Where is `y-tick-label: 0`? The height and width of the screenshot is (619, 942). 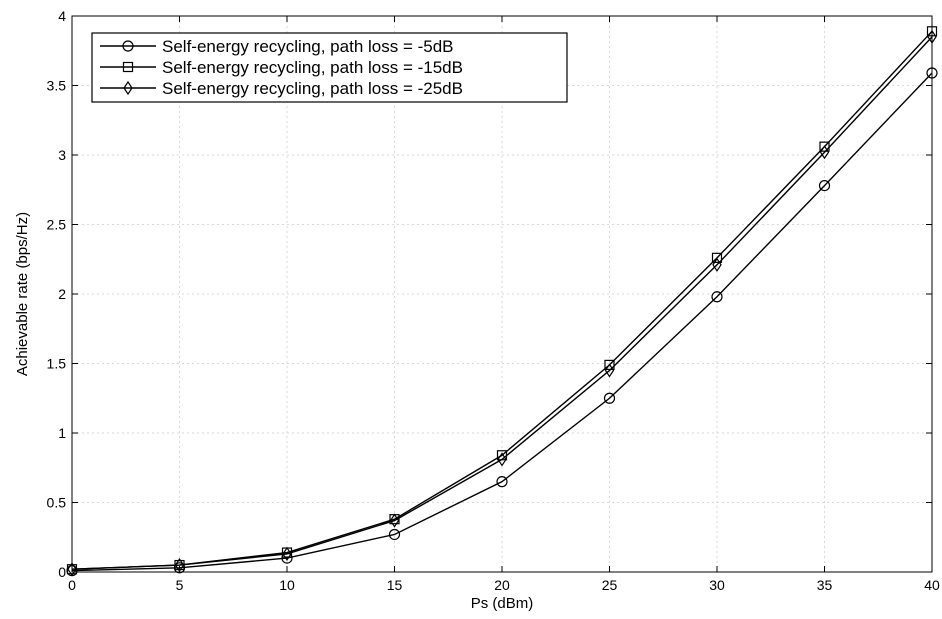 y-tick-label: 0 is located at coordinates (62, 572).